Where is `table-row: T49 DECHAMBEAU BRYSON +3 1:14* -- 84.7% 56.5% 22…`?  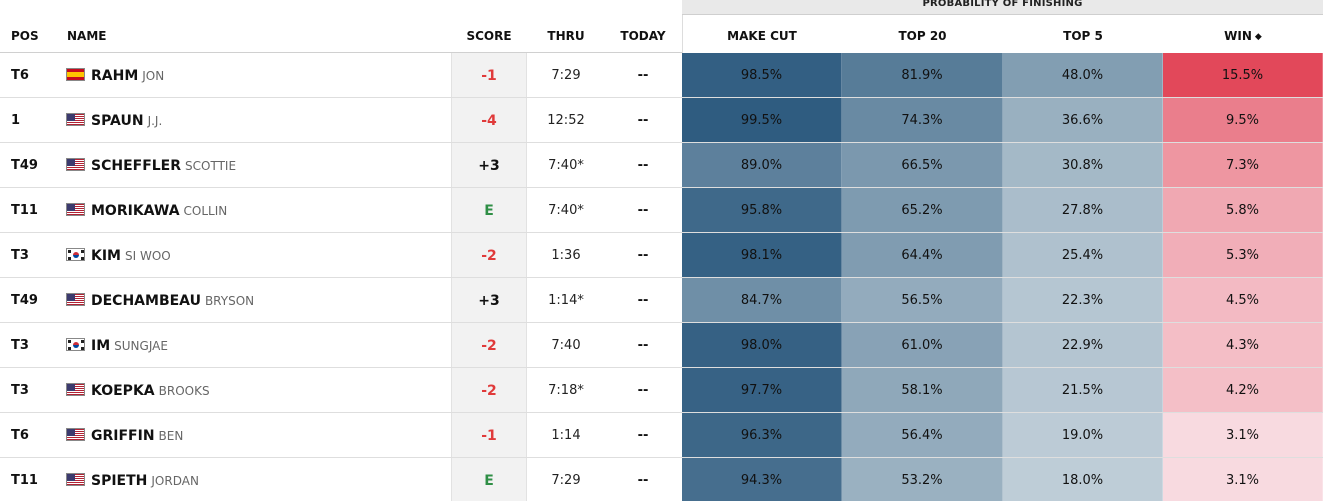 table-row: T49 DECHAMBEAU BRYSON +3 1:14* -- 84.7% 56.5% 22… is located at coordinates (661, 300).